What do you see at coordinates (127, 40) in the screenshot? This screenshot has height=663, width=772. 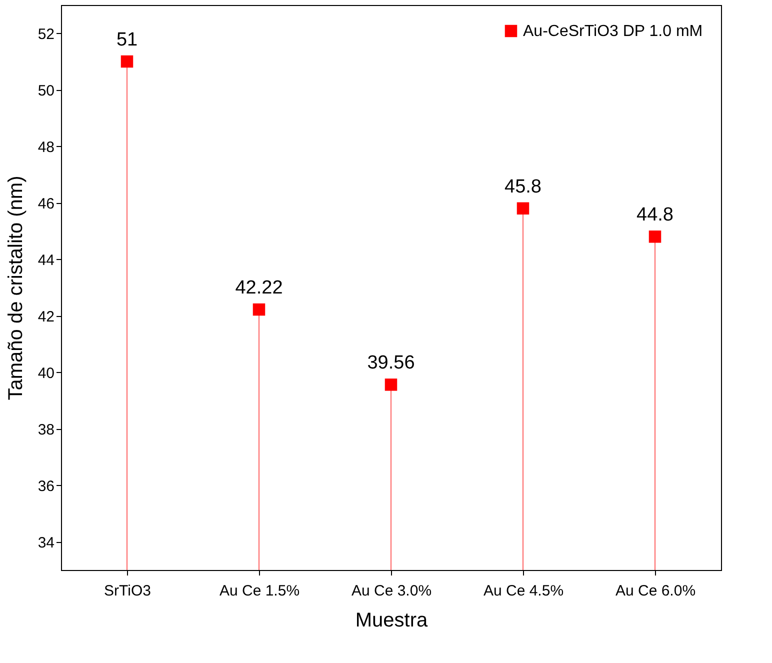 I see `data-label: 51` at bounding box center [127, 40].